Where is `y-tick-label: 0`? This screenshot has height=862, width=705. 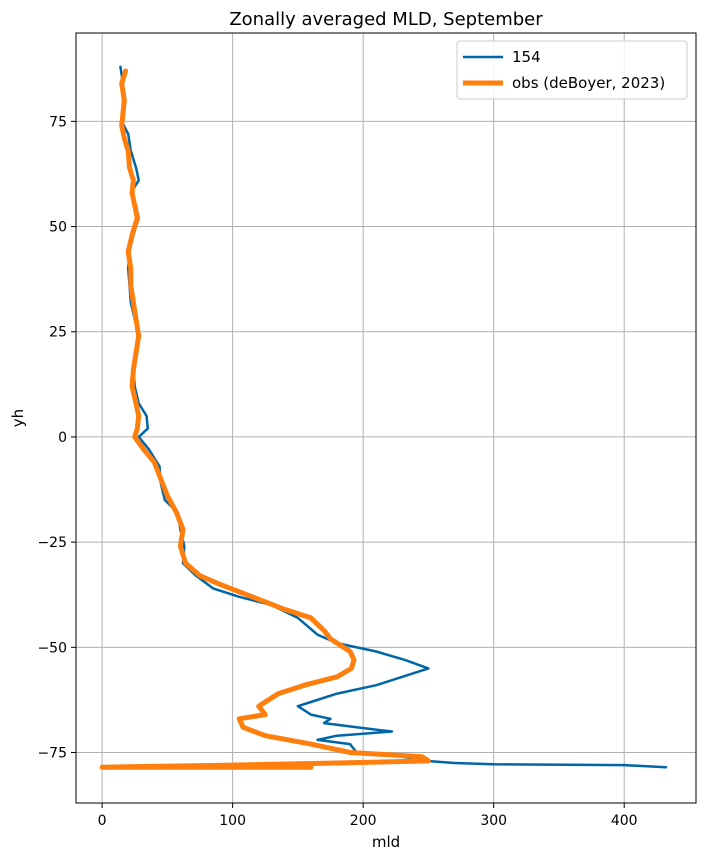
y-tick-label: 0 is located at coordinates (62, 438).